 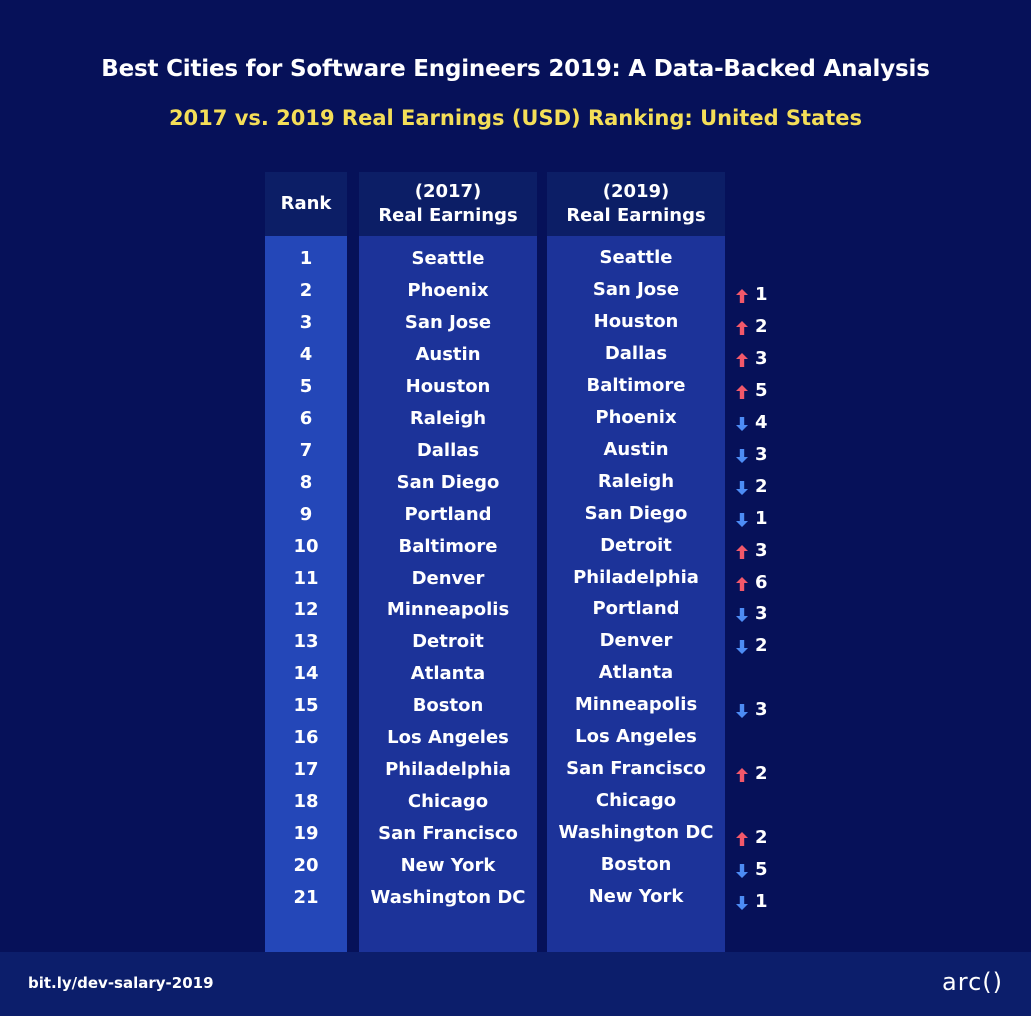 What do you see at coordinates (448, 801) in the screenshot?
I see `city-2017-cell: Chicago` at bounding box center [448, 801].